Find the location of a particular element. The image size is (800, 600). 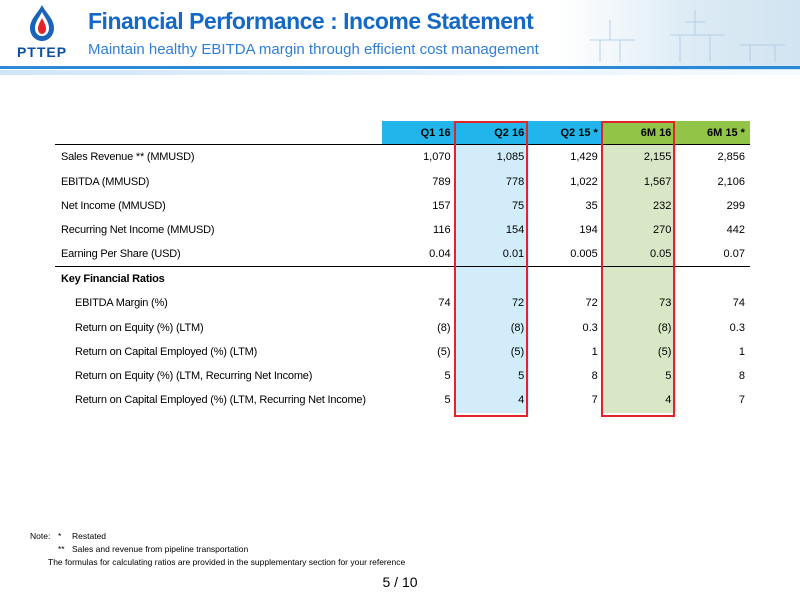

flame-drop-icon is located at coordinates (42, 23).